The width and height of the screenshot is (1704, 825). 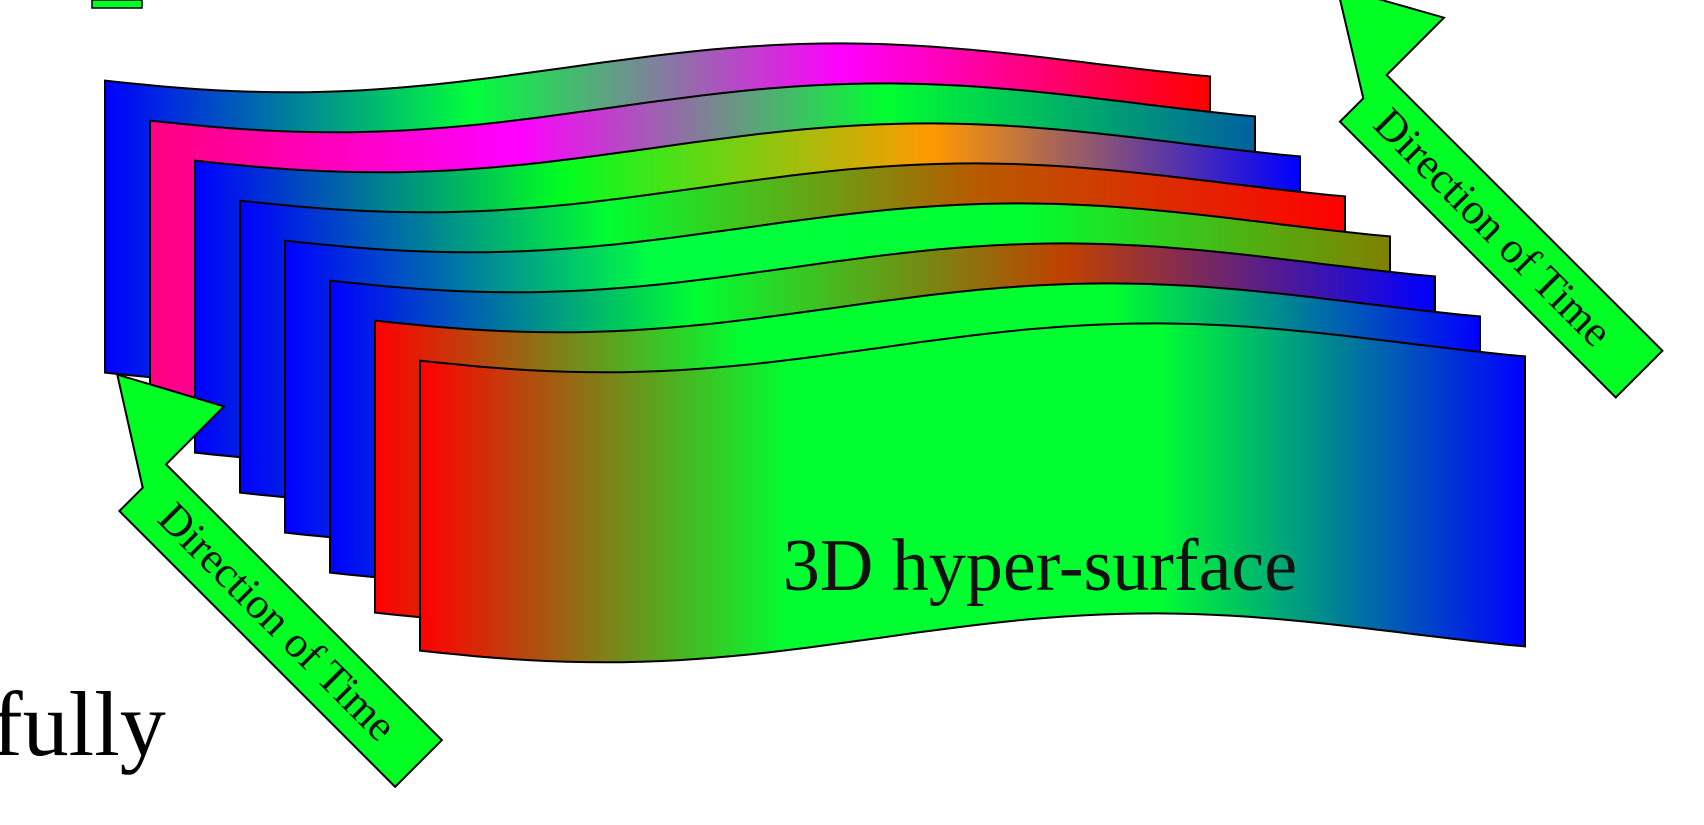 I want to click on surface-label: 3D hyper-surface, so click(x=1040, y=566).